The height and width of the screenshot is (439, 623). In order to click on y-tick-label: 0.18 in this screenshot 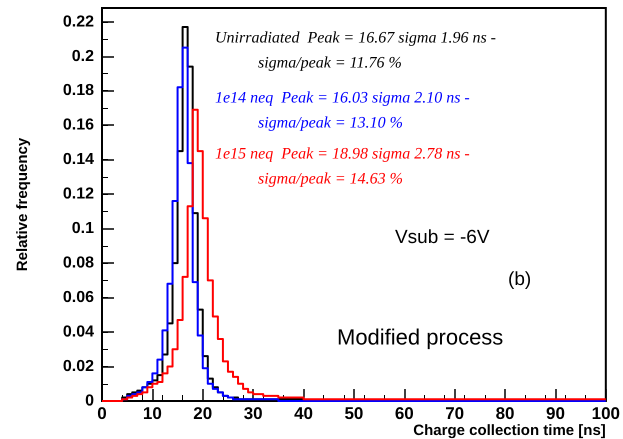, I will do `click(78, 91)`.